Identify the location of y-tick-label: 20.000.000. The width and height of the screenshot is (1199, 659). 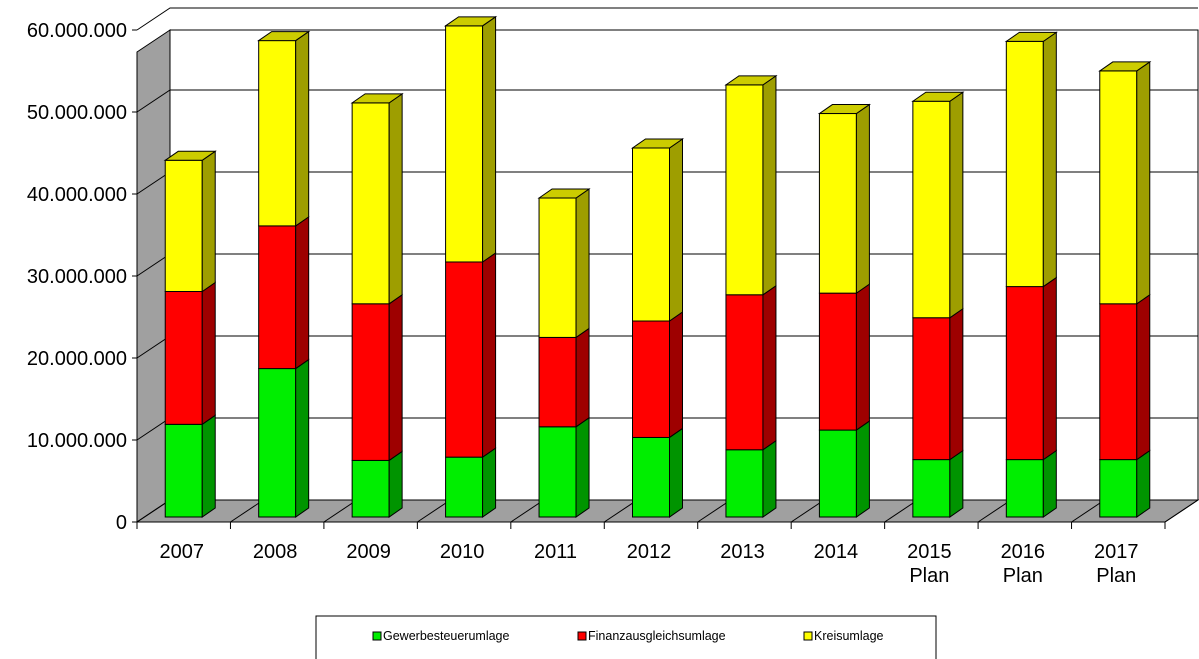
(77, 359).